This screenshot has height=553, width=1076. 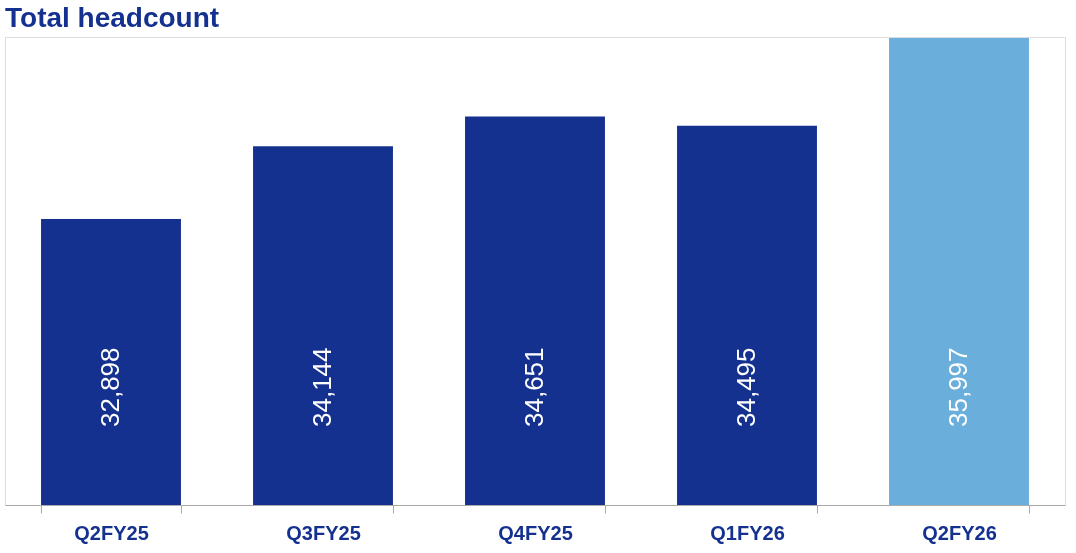 I want to click on data-label: 32,898, so click(x=110, y=387).